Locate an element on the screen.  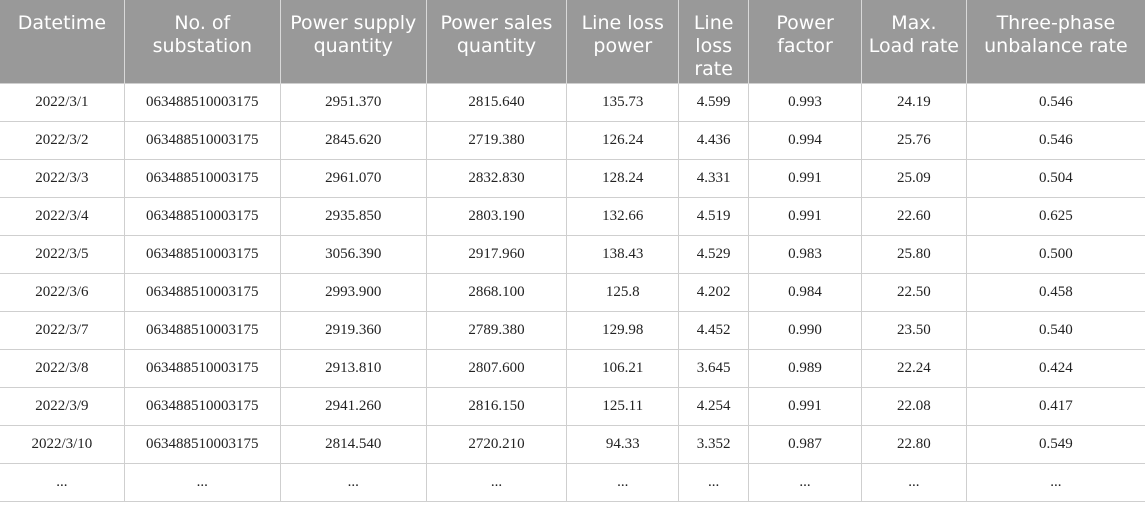
table-cell: 94.33 is located at coordinates (623, 444).